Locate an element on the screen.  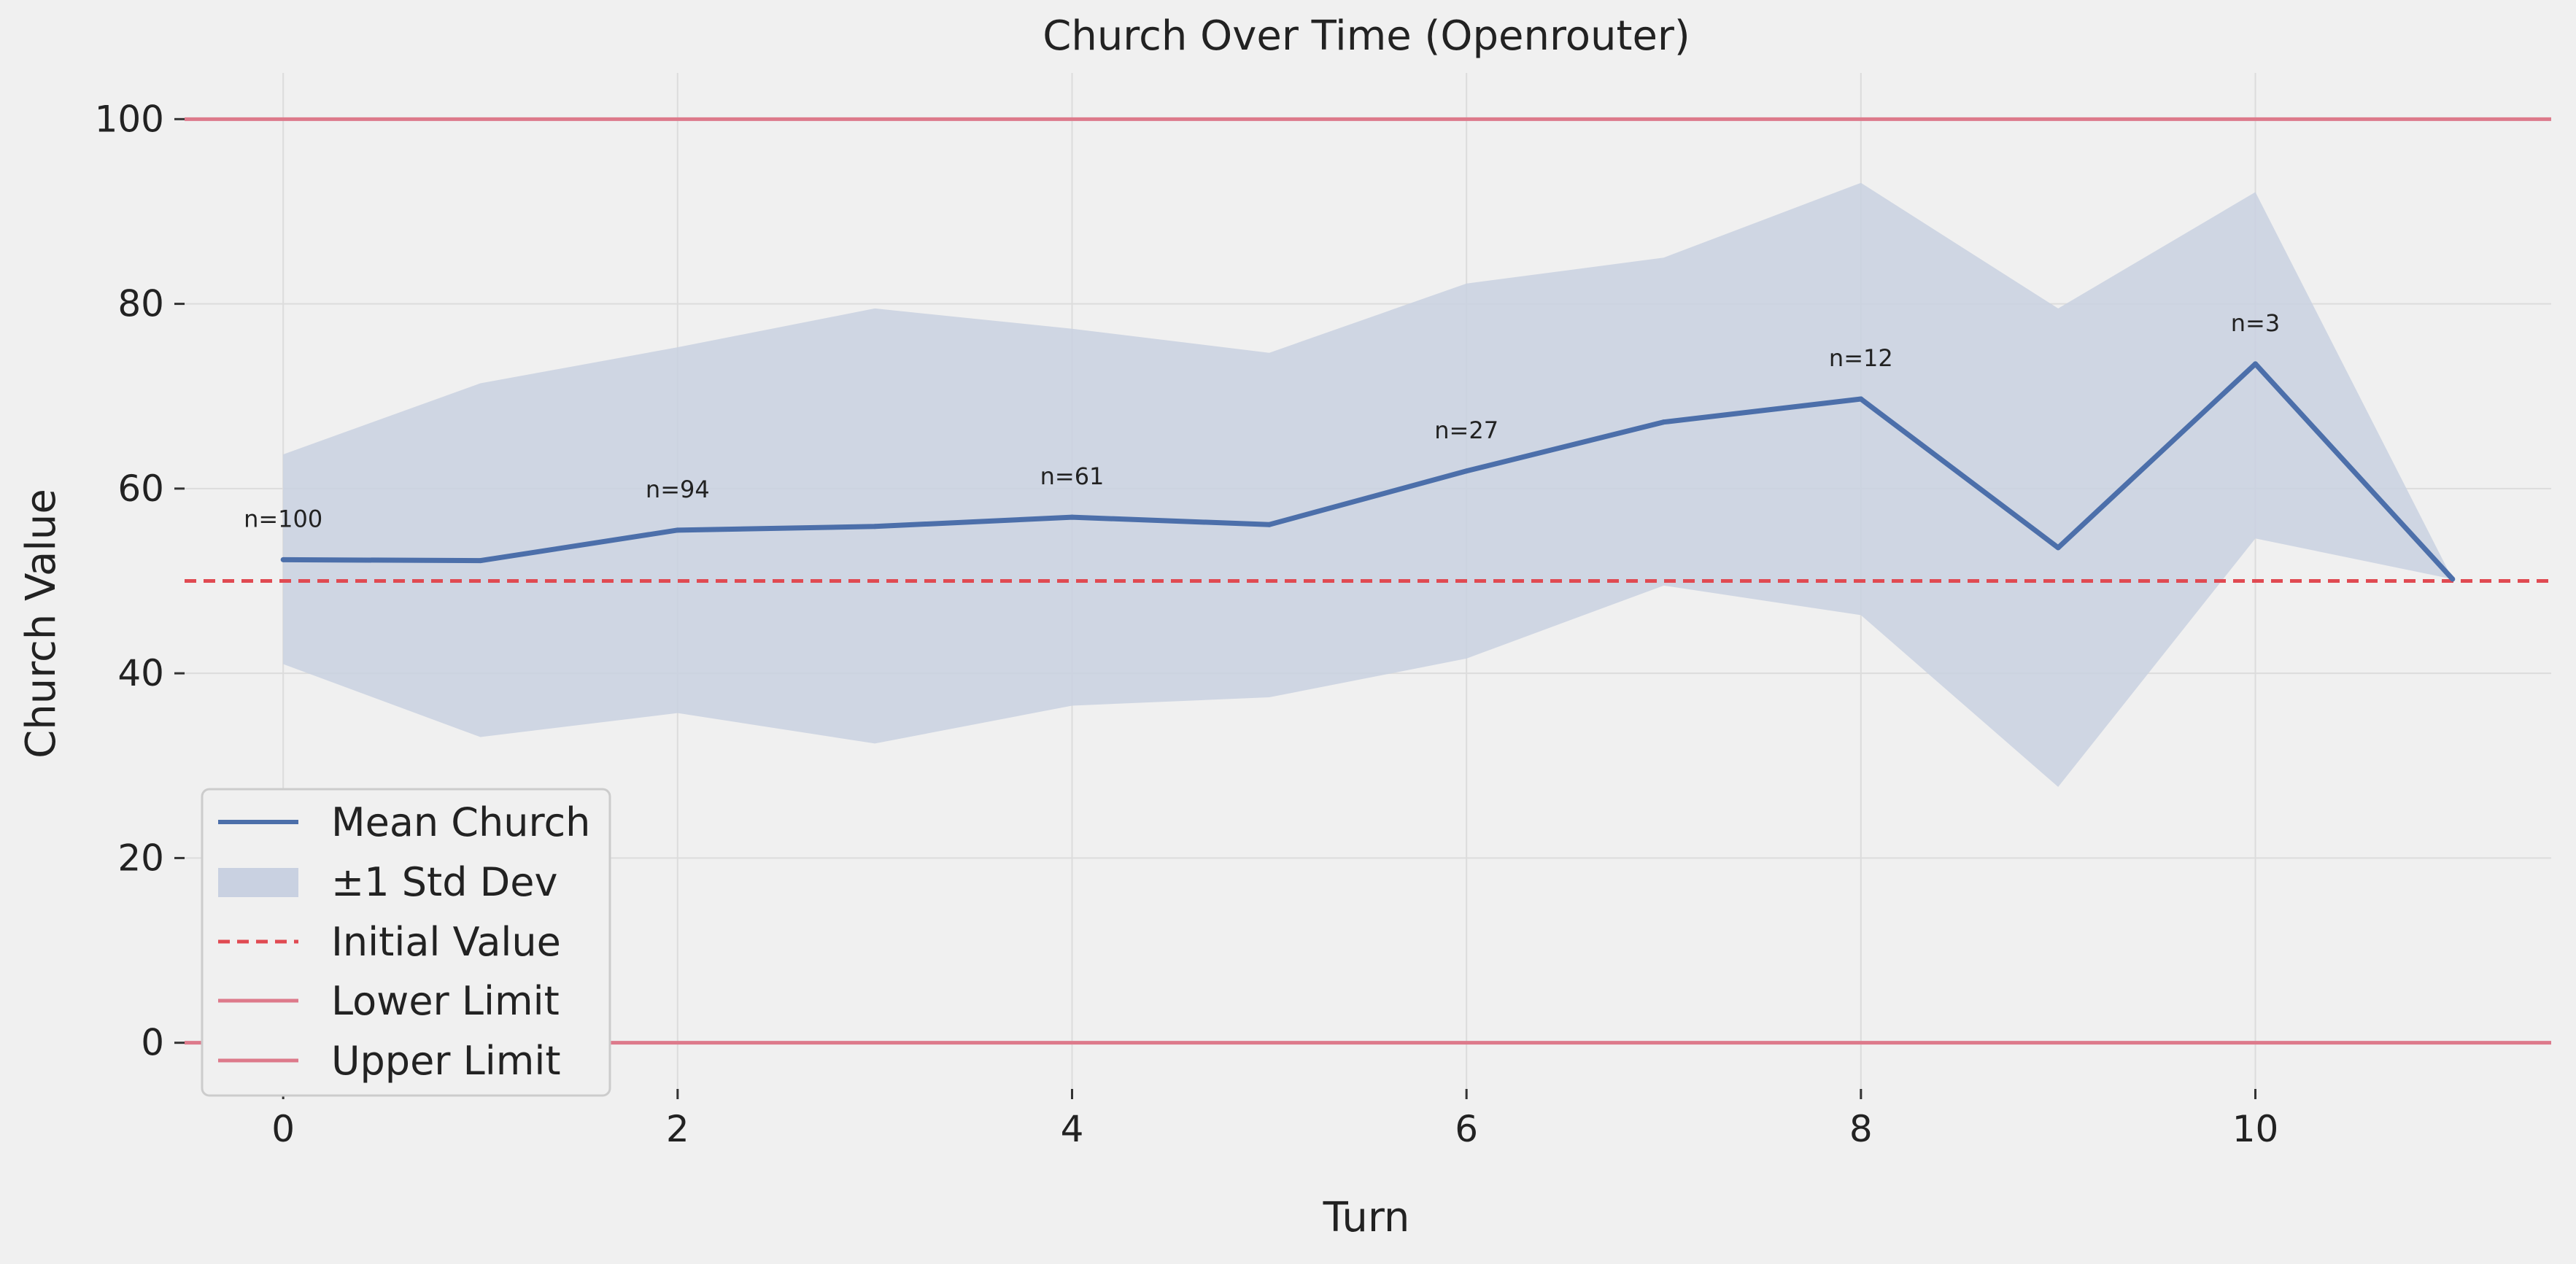
x-tick-label-2: 4 is located at coordinates (1072, 1129).